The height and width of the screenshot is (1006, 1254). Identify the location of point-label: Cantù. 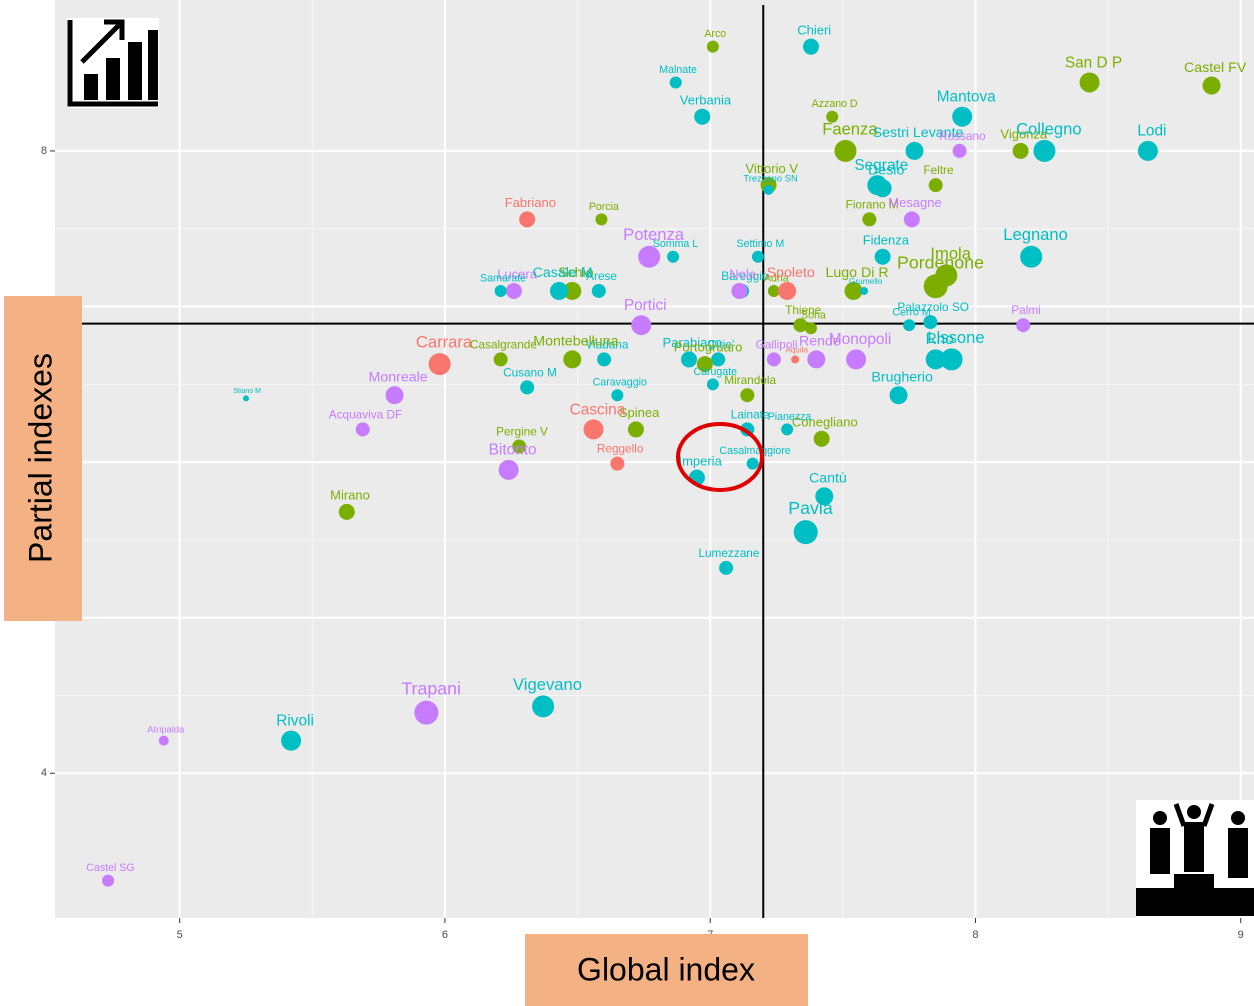
(828, 479).